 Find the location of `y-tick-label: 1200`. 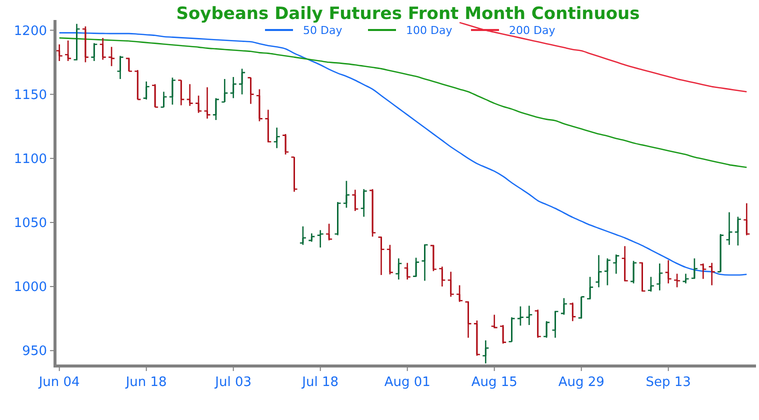

y-tick-label: 1200 is located at coordinates (30, 31).